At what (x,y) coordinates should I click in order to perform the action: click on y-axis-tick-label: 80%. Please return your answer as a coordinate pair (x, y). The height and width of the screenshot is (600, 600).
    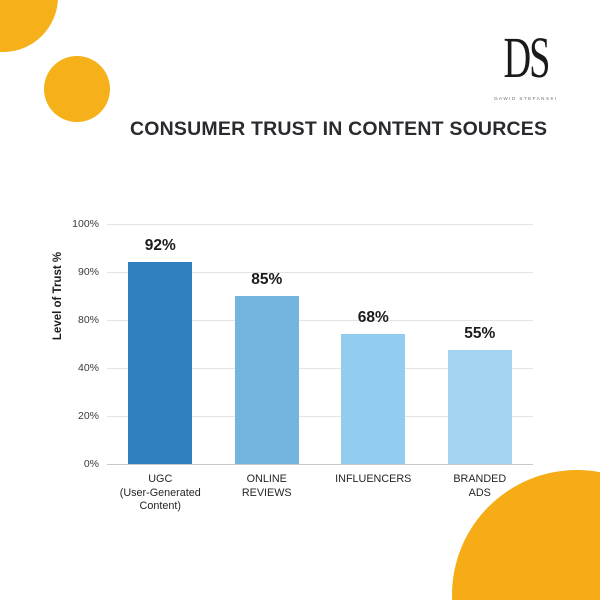
    Looking at the image, I should click on (88, 320).